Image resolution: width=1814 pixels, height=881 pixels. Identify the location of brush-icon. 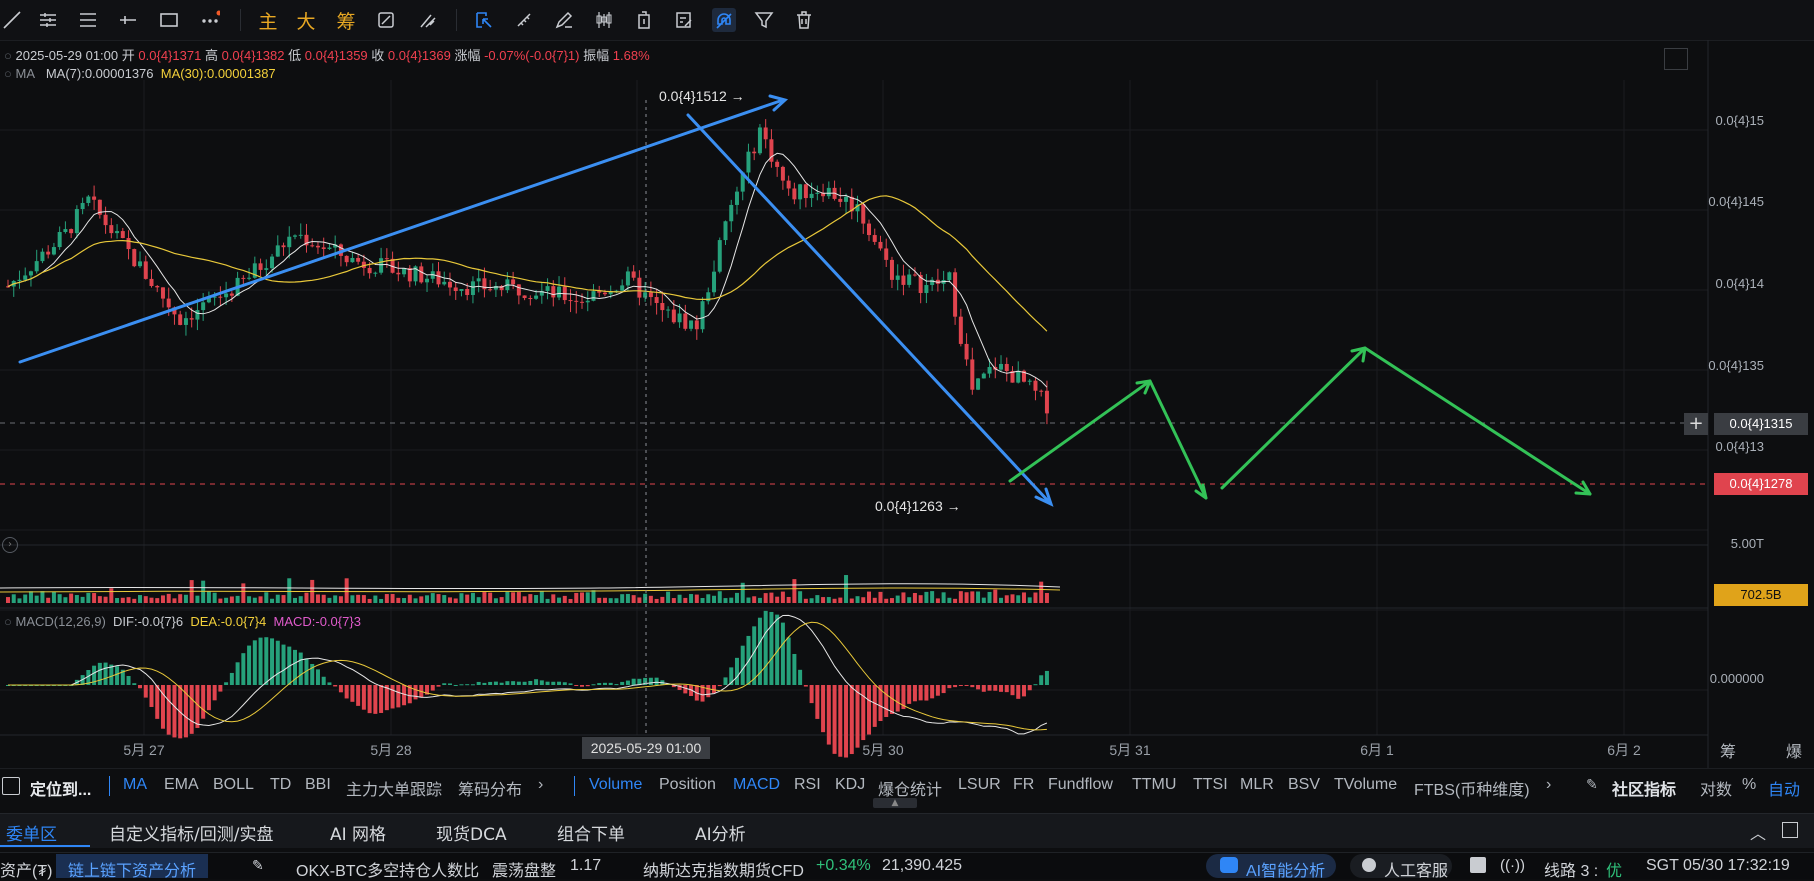
(428, 20).